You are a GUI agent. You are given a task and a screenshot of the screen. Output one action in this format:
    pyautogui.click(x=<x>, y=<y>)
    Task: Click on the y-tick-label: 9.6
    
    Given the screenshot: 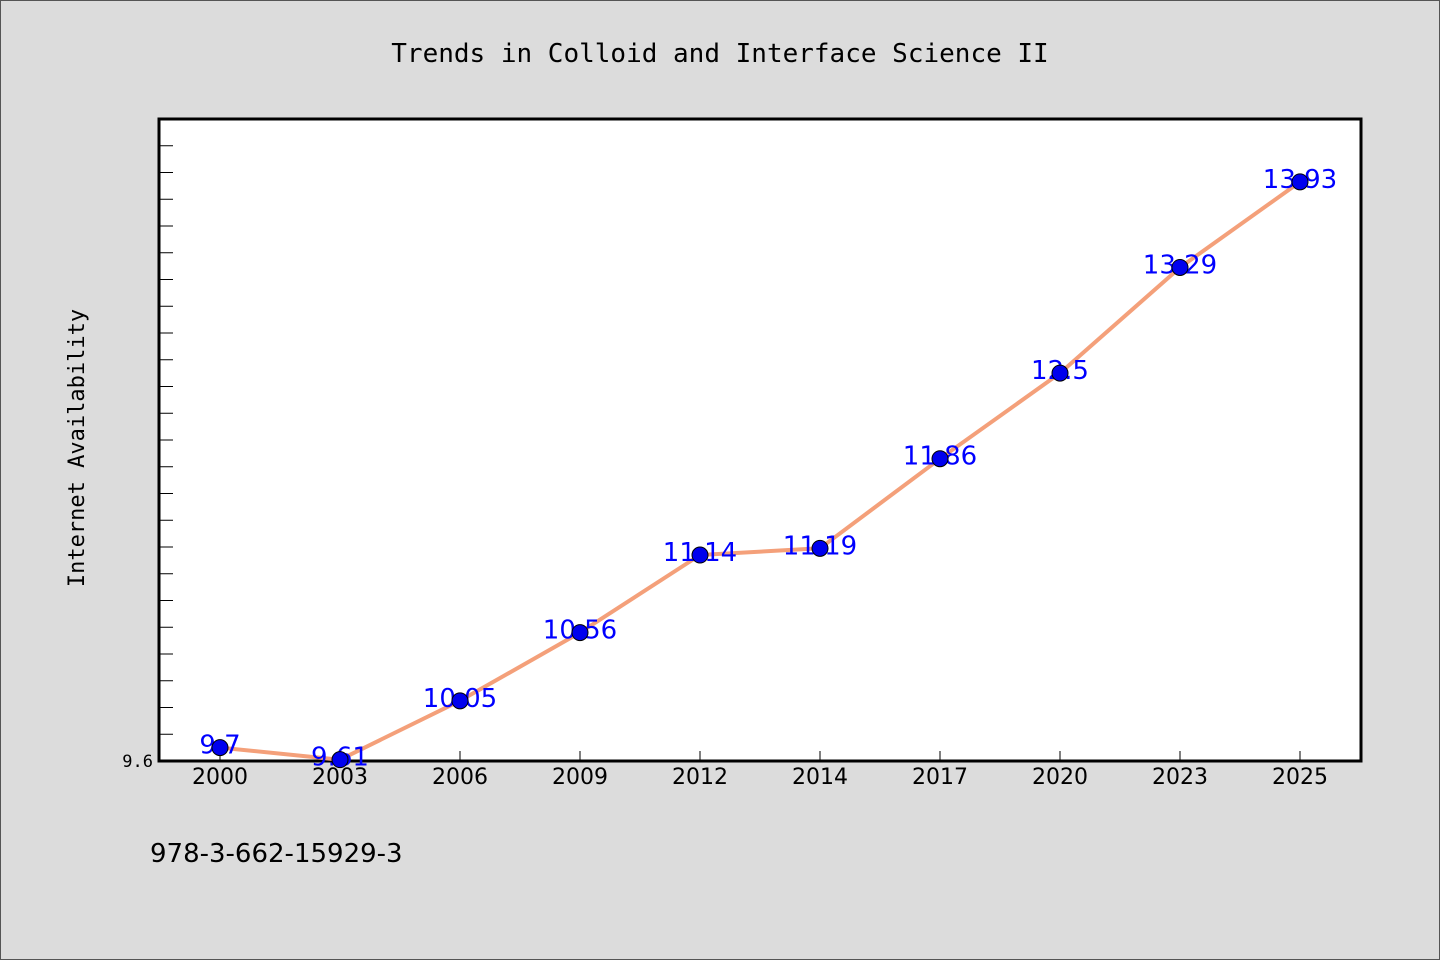 What is the action you would take?
    pyautogui.click(x=137, y=762)
    